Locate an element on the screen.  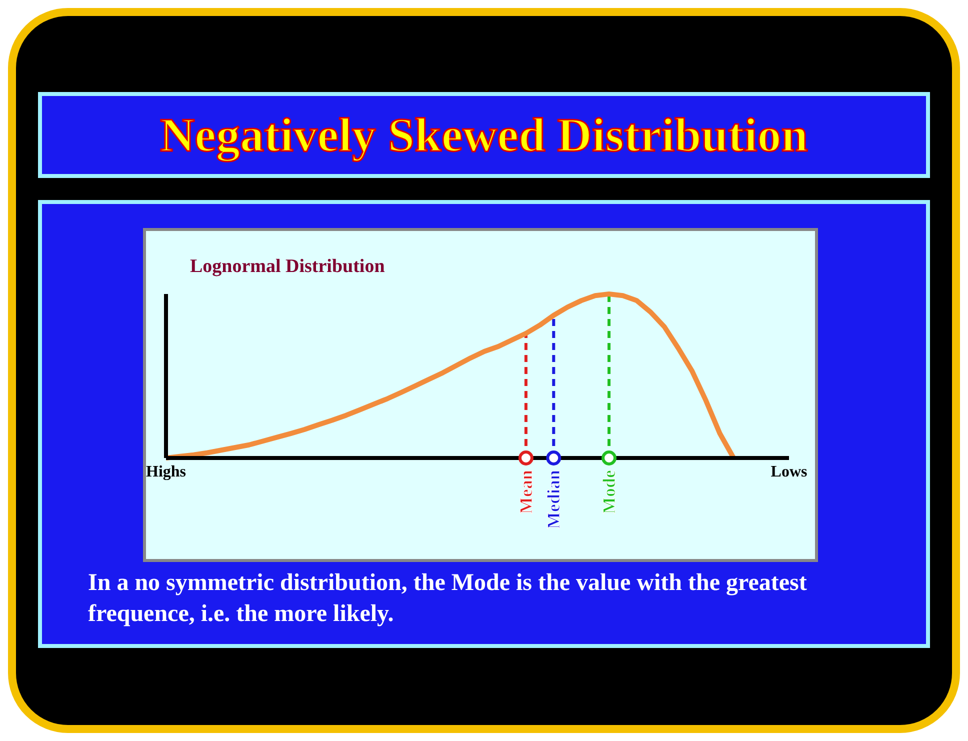
x-tick-label: Mean is located at coordinates (526, 492).